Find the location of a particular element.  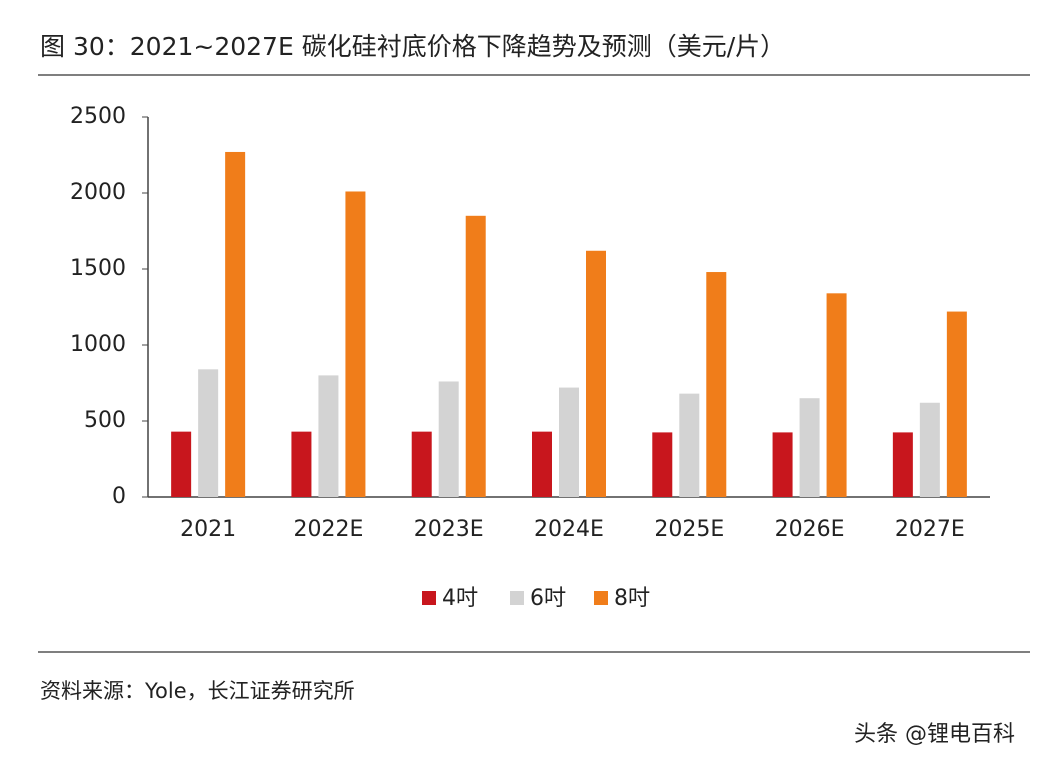

y-tick-label: 2500 is located at coordinates (98, 116).